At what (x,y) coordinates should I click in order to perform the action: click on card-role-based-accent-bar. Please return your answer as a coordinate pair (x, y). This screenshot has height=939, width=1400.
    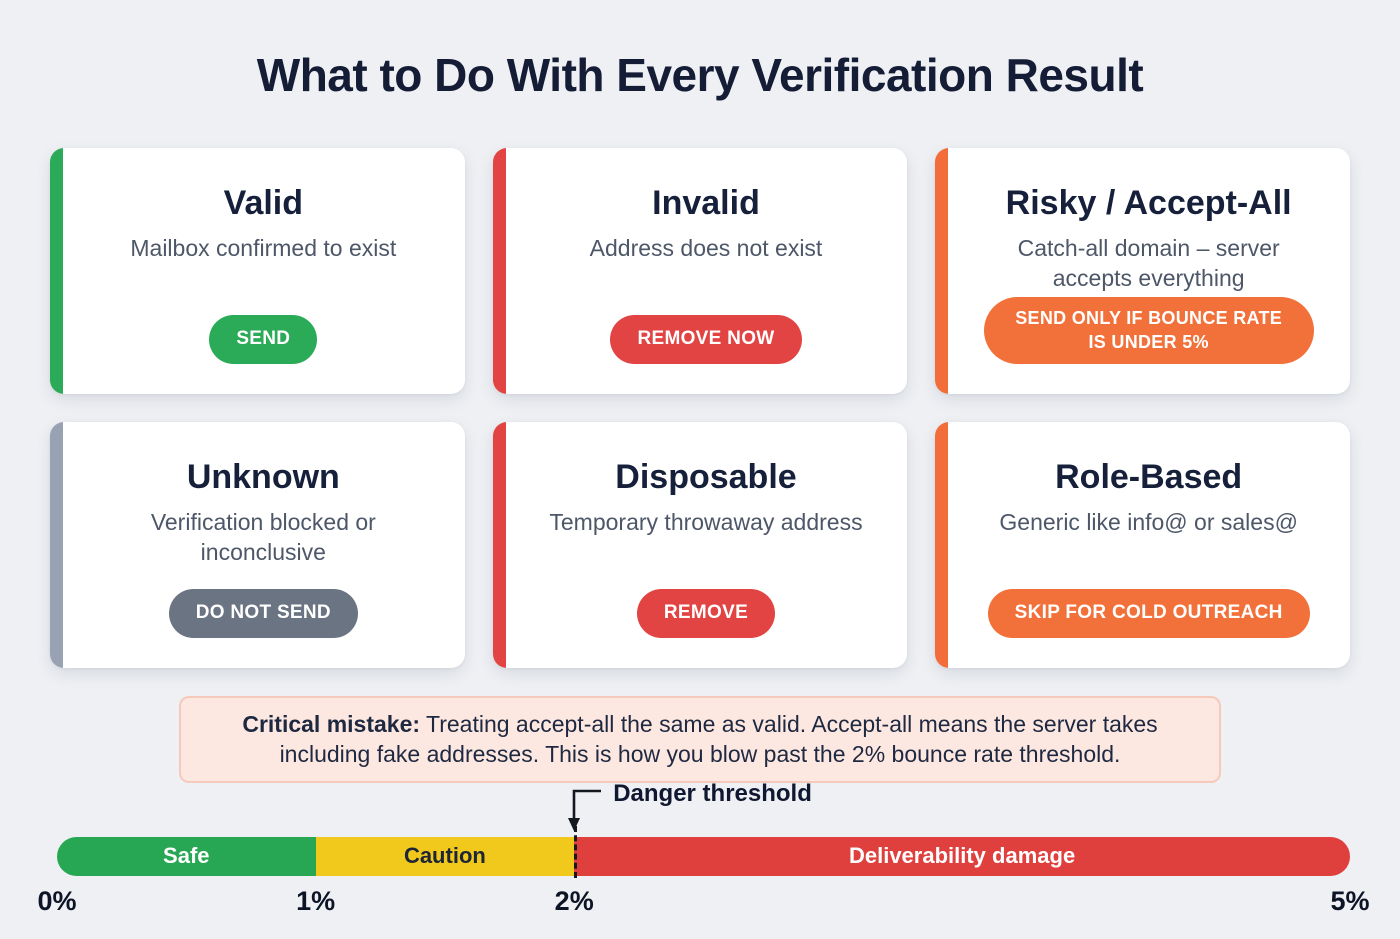
    Looking at the image, I should click on (942, 545).